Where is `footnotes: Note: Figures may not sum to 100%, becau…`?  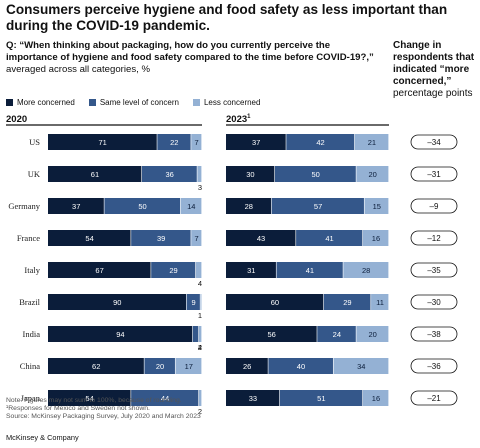 footnotes: Note: Figures may not sum to 100%, becau… is located at coordinates (103, 409).